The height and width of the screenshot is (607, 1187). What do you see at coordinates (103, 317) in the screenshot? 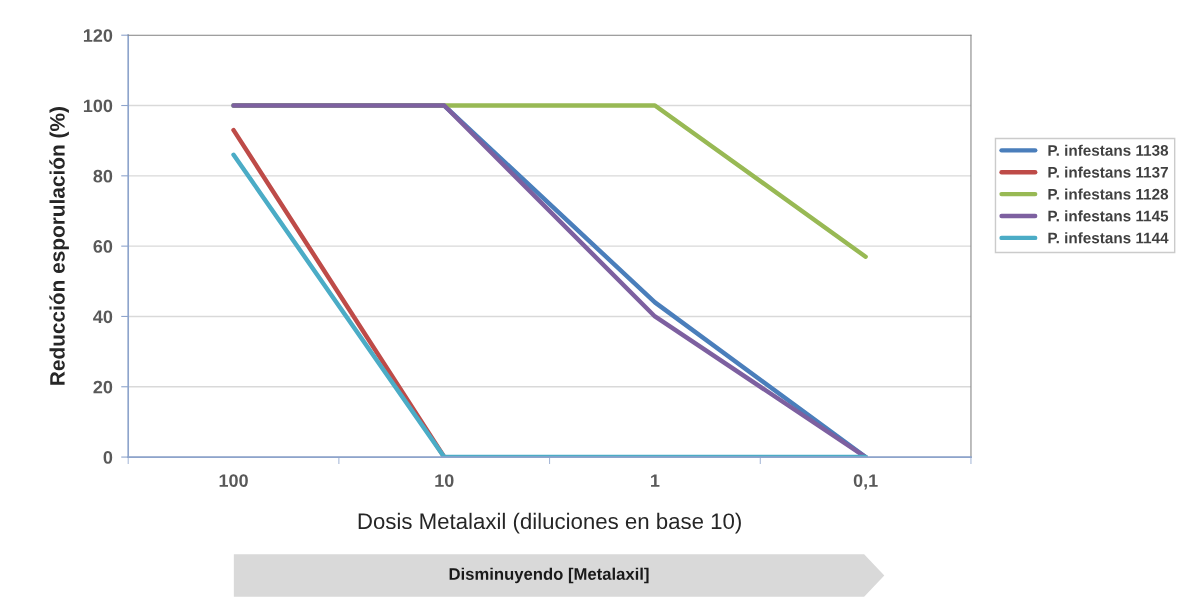
I see `y-tick-label: 40` at bounding box center [103, 317].